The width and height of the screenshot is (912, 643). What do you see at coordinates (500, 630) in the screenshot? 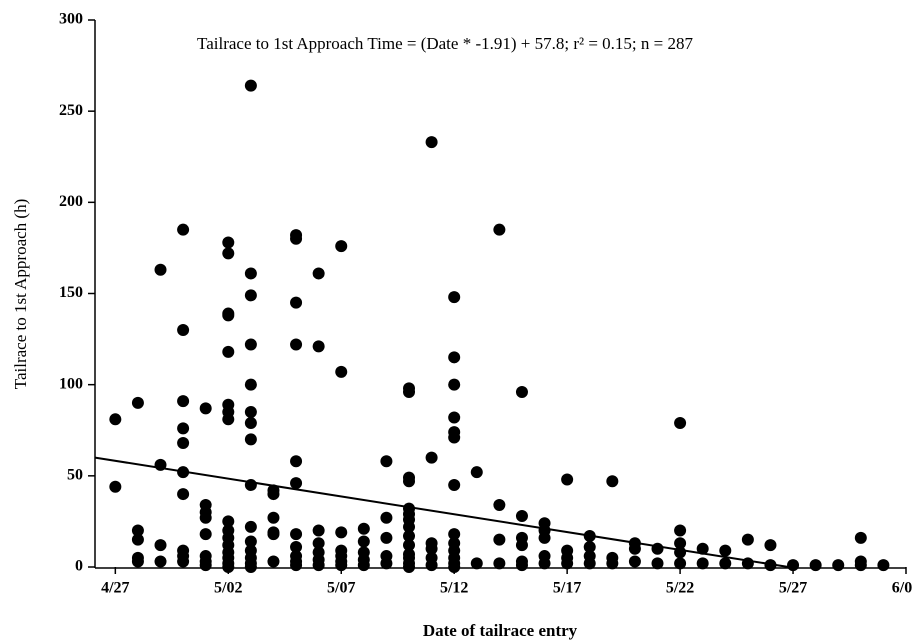
I see `x-axis-title: Date of tailrace entry` at bounding box center [500, 630].